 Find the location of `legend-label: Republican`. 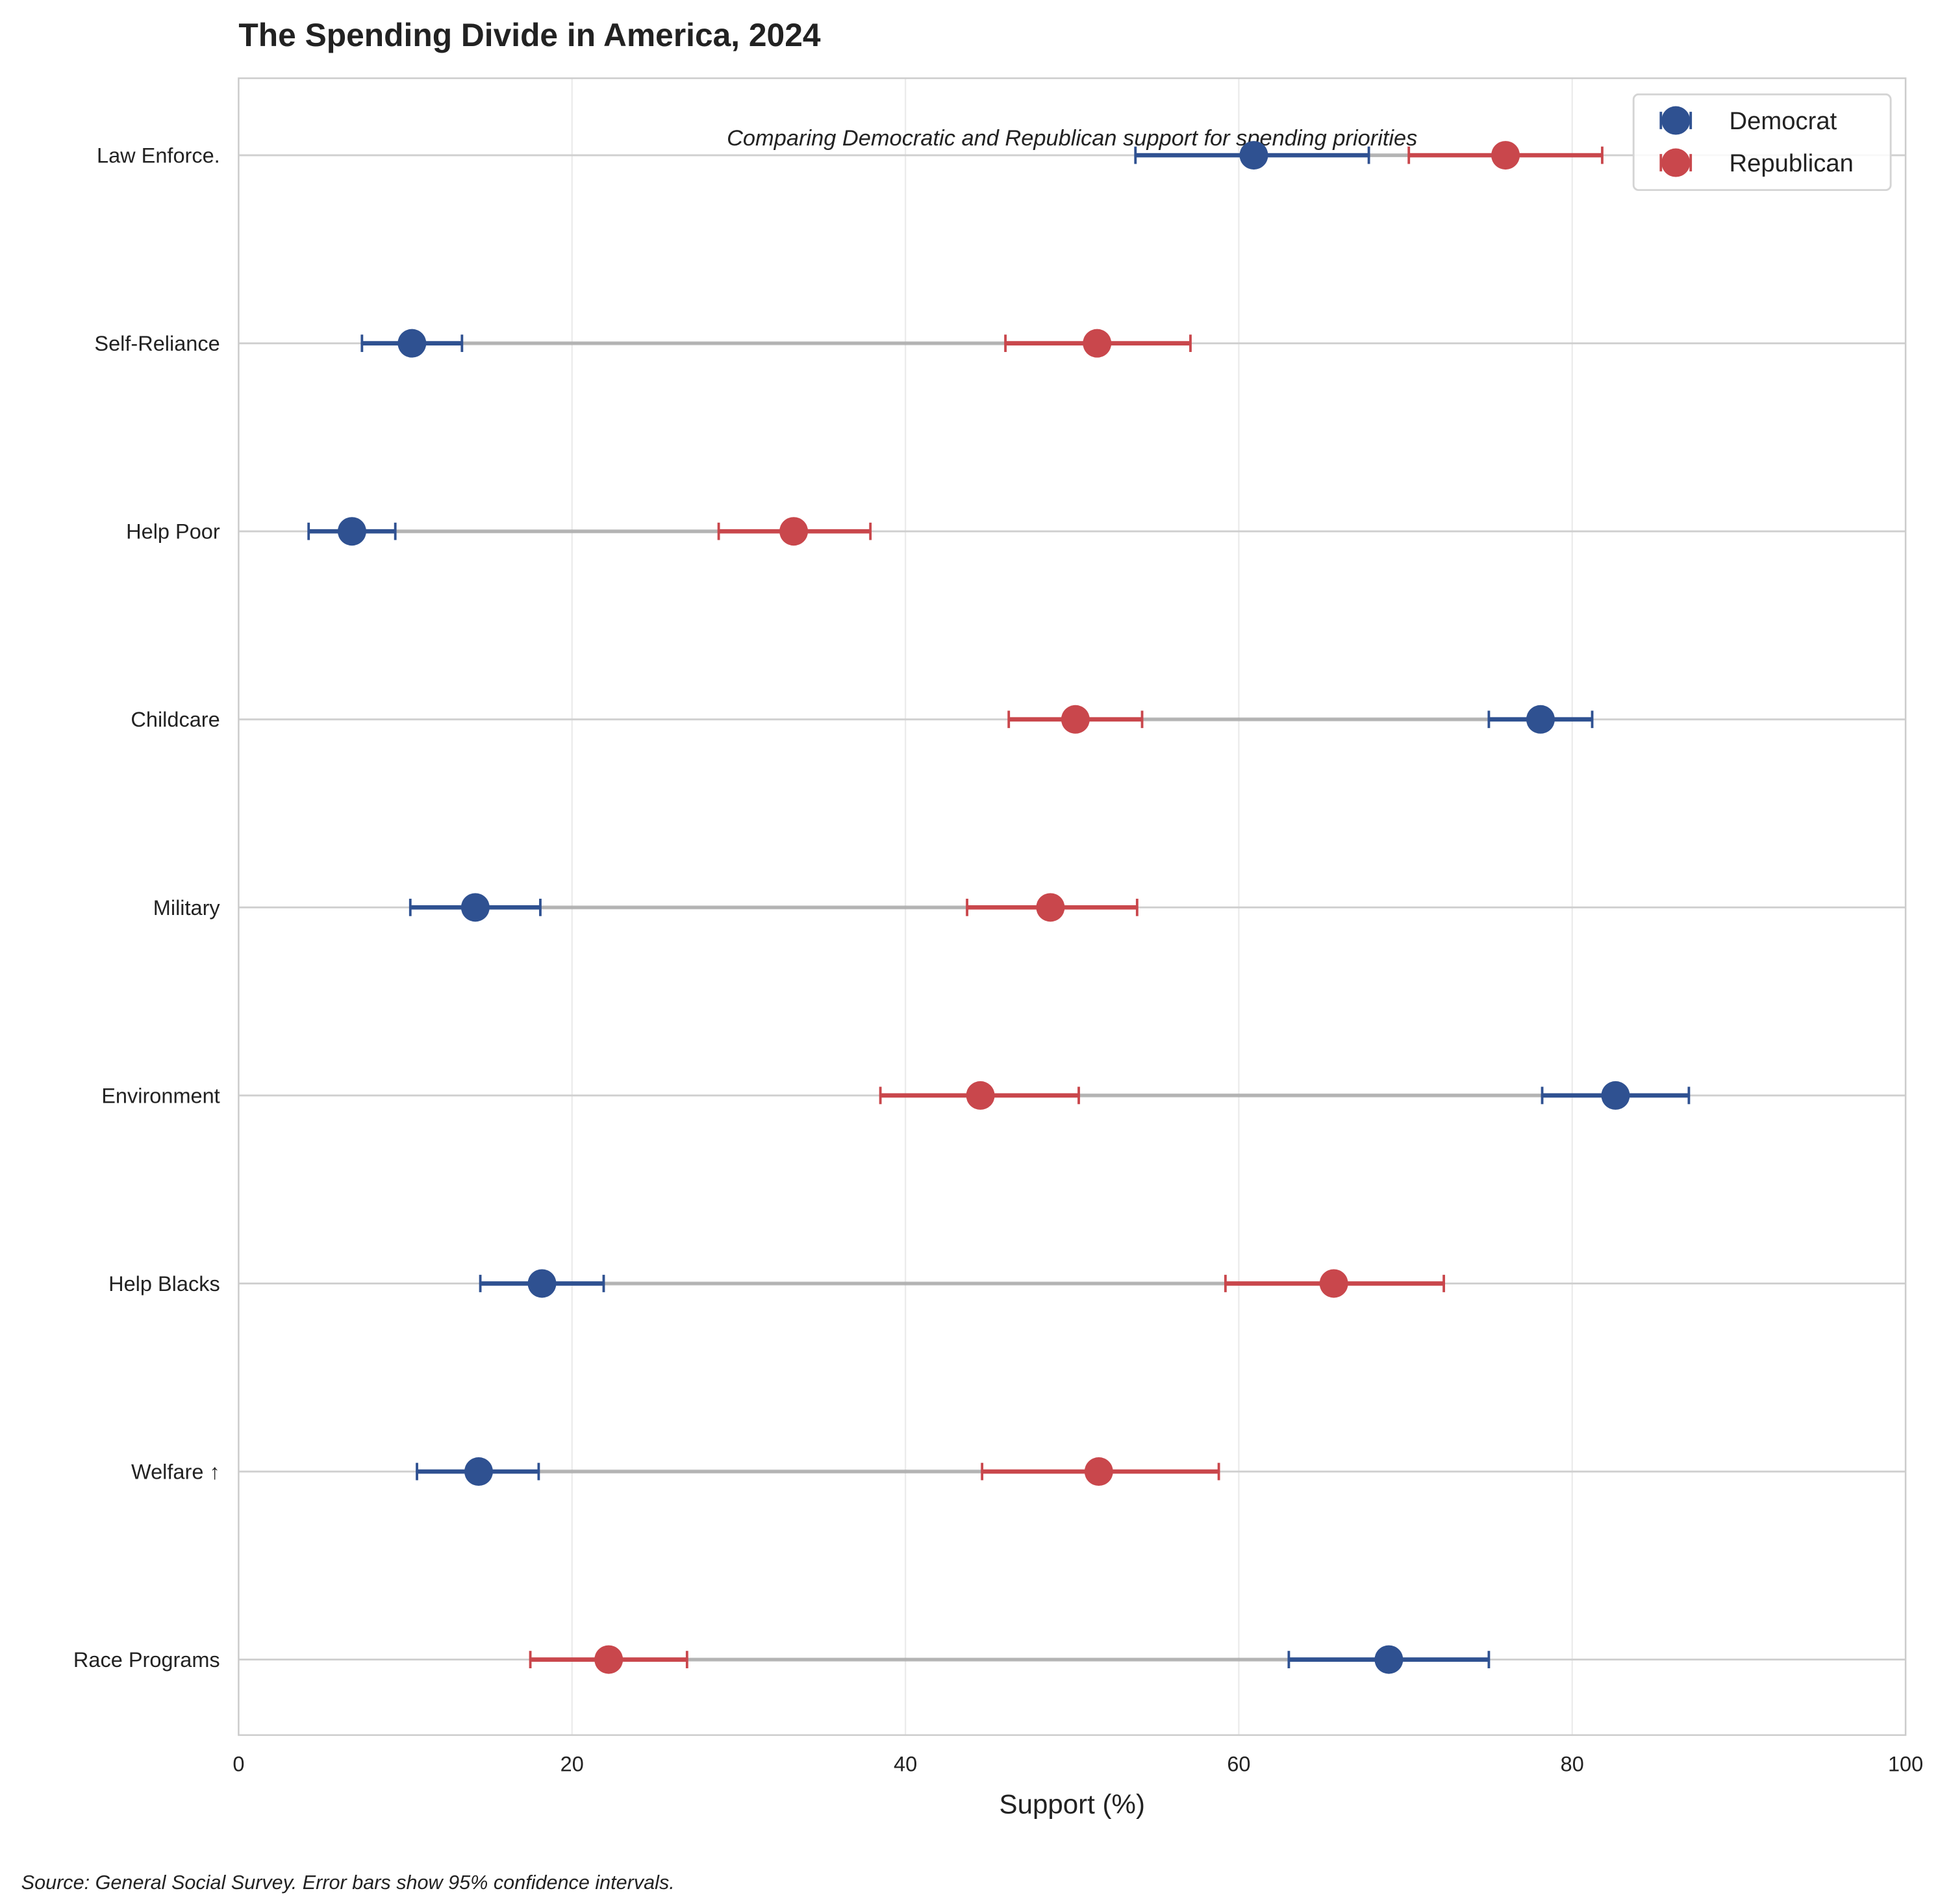

legend-label: Republican is located at coordinates (1792, 163).